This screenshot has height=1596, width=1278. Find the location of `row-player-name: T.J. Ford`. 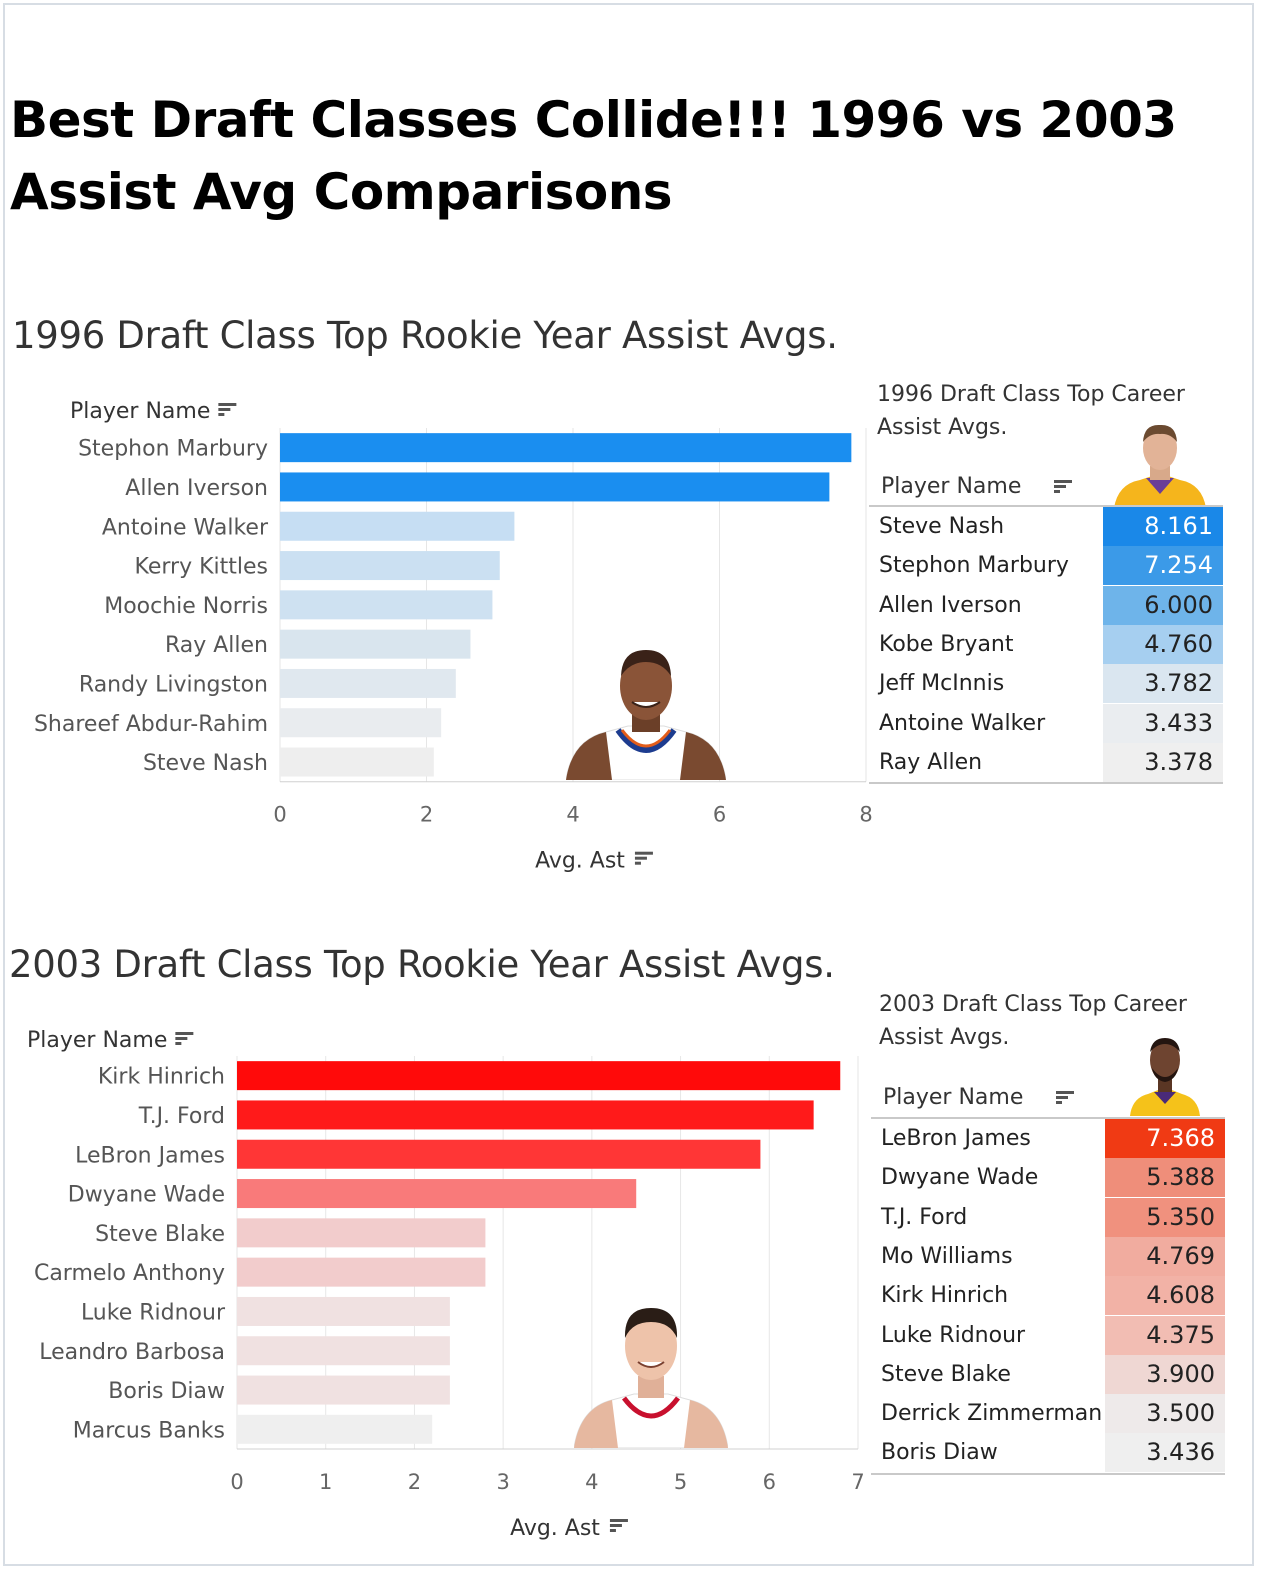

row-player-name: T.J. Ford is located at coordinates (924, 1217).